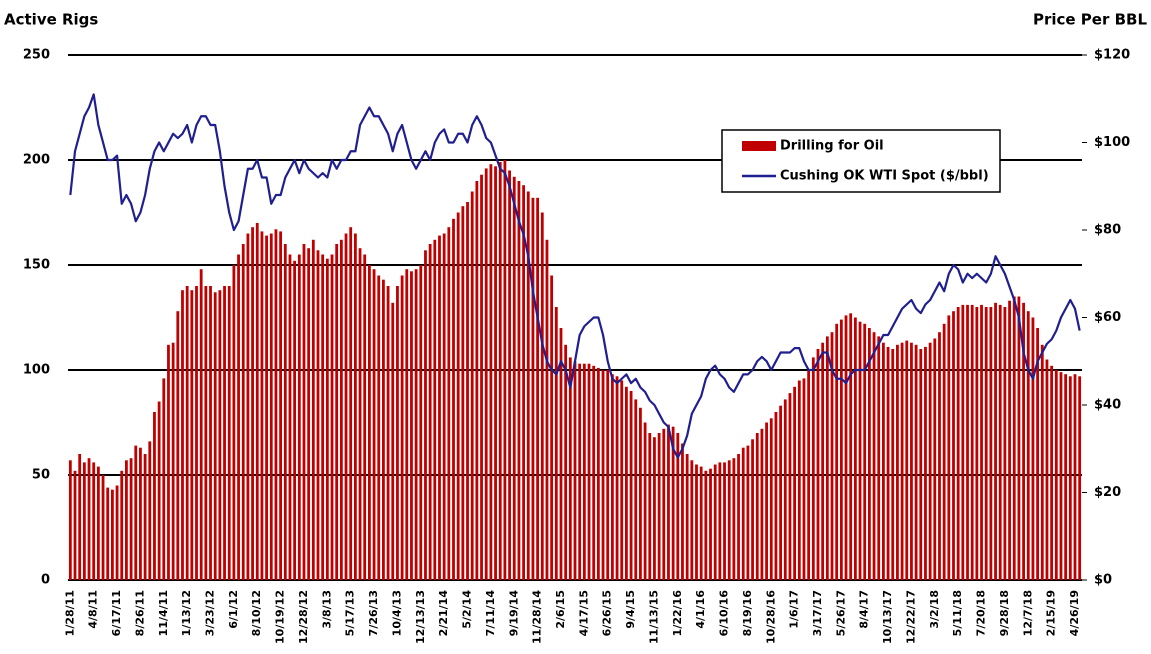  Describe the element at coordinates (69, 613) in the screenshot. I see `x-tick-label: 1/28/11` at that location.